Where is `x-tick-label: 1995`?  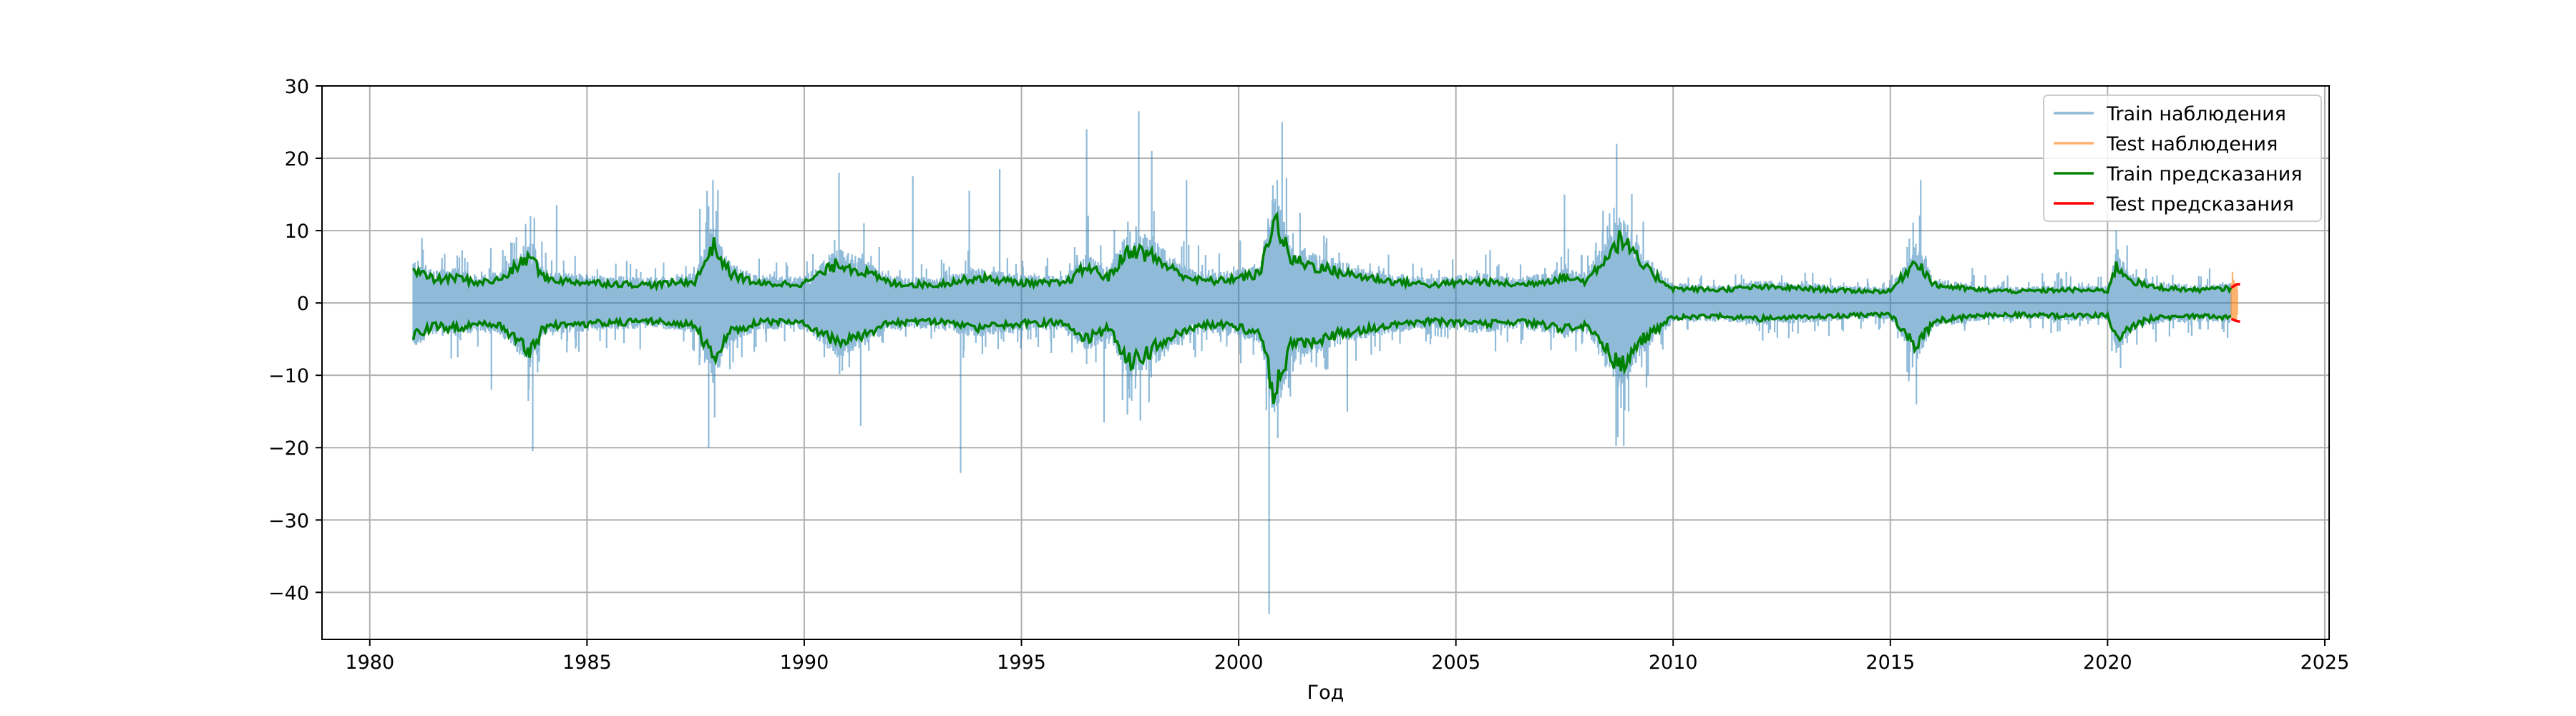
x-tick-label: 1995 is located at coordinates (1021, 663).